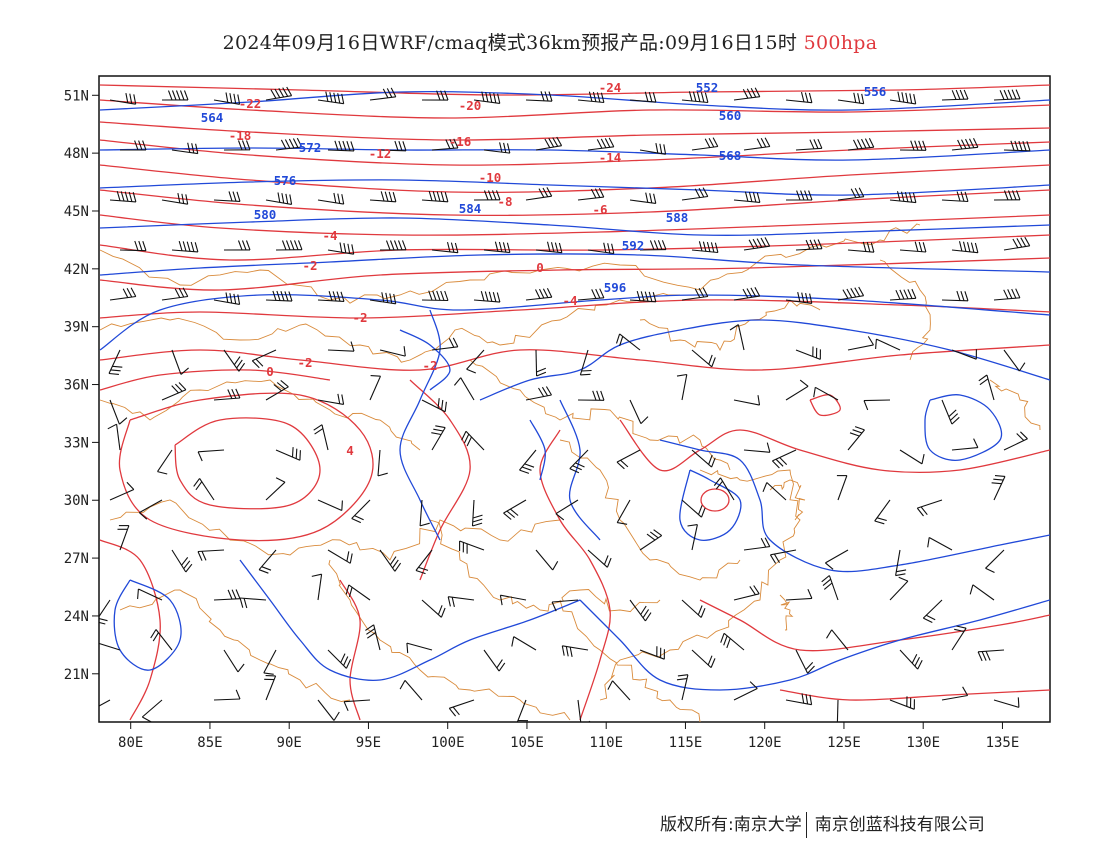 This screenshot has height=850, width=1100. I want to click on copyright-owner: 版权所有:南京大学, so click(731, 825).